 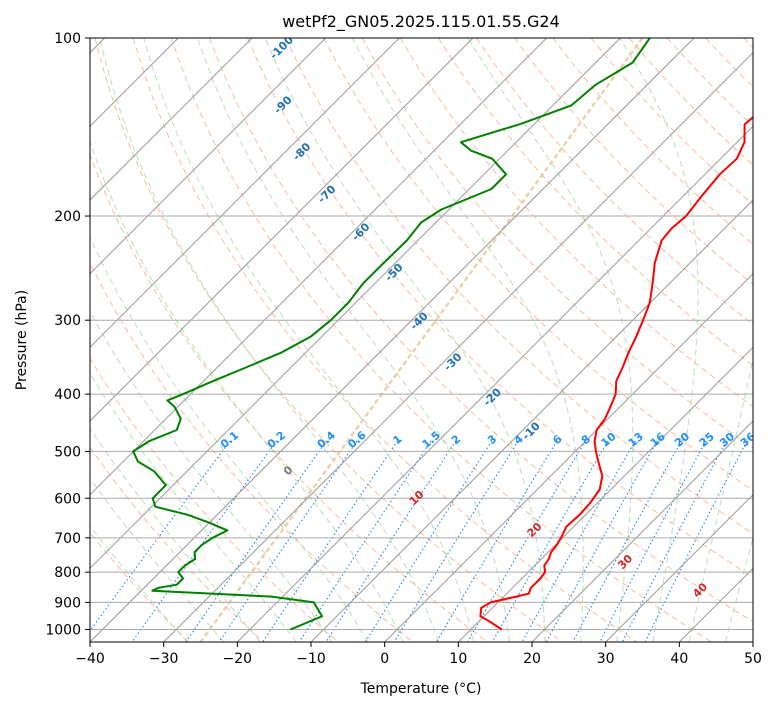 I want to click on isotherm-label: -100, so click(x=281, y=47).